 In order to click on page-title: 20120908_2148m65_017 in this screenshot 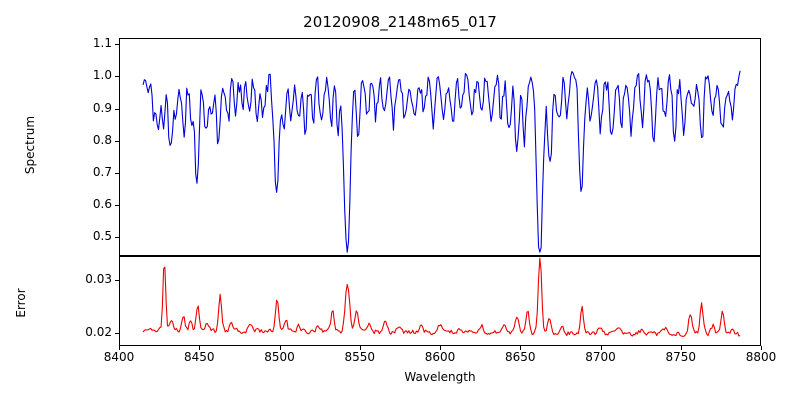, I will do `click(400, 22)`.